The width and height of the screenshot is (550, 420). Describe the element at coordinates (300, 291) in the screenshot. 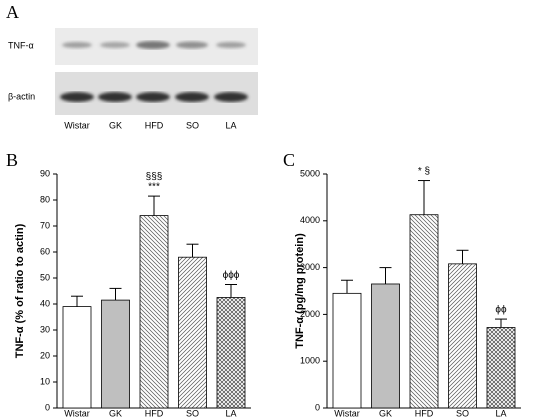

I see `y-axis-label: TNF-α (pg/mg protein)` at that location.